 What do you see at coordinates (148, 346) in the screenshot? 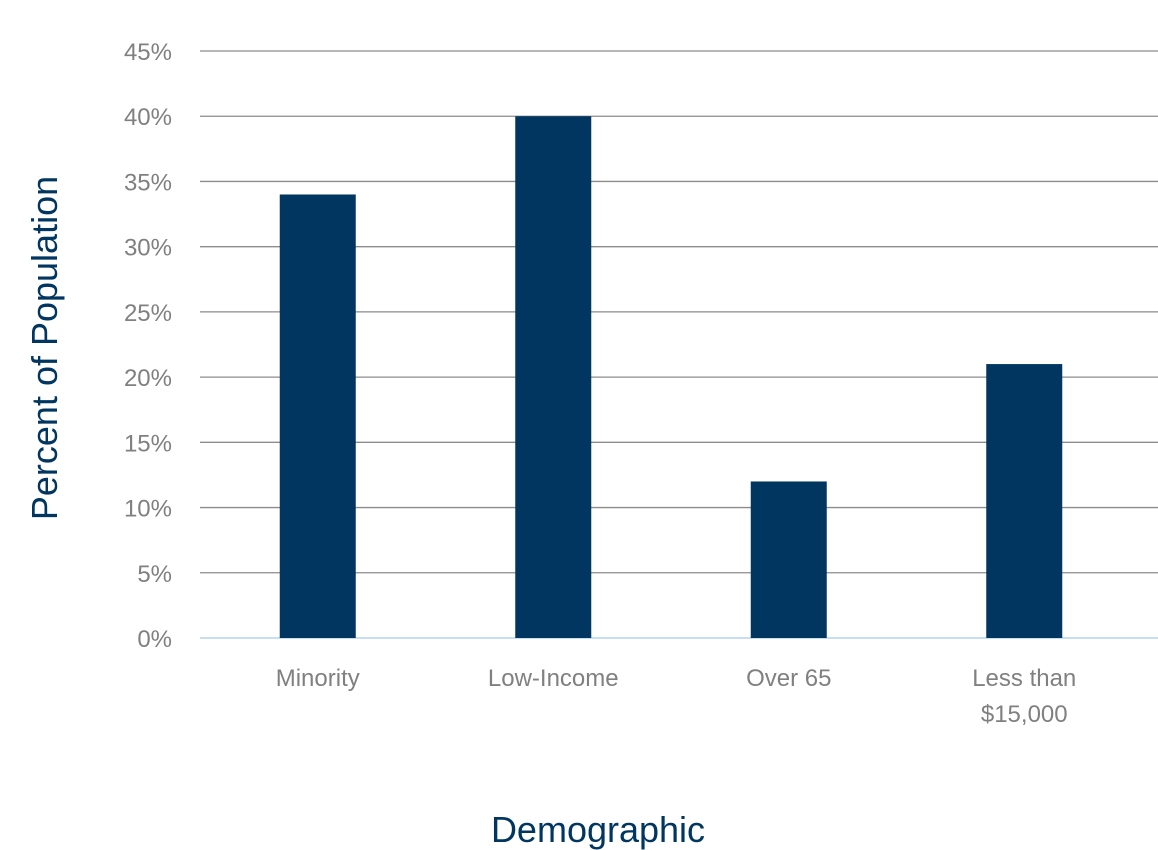
I see `y-axis-tick-labels: 0% 5% 10% 15% 20% 25% 30% 35% 40% 45%` at bounding box center [148, 346].